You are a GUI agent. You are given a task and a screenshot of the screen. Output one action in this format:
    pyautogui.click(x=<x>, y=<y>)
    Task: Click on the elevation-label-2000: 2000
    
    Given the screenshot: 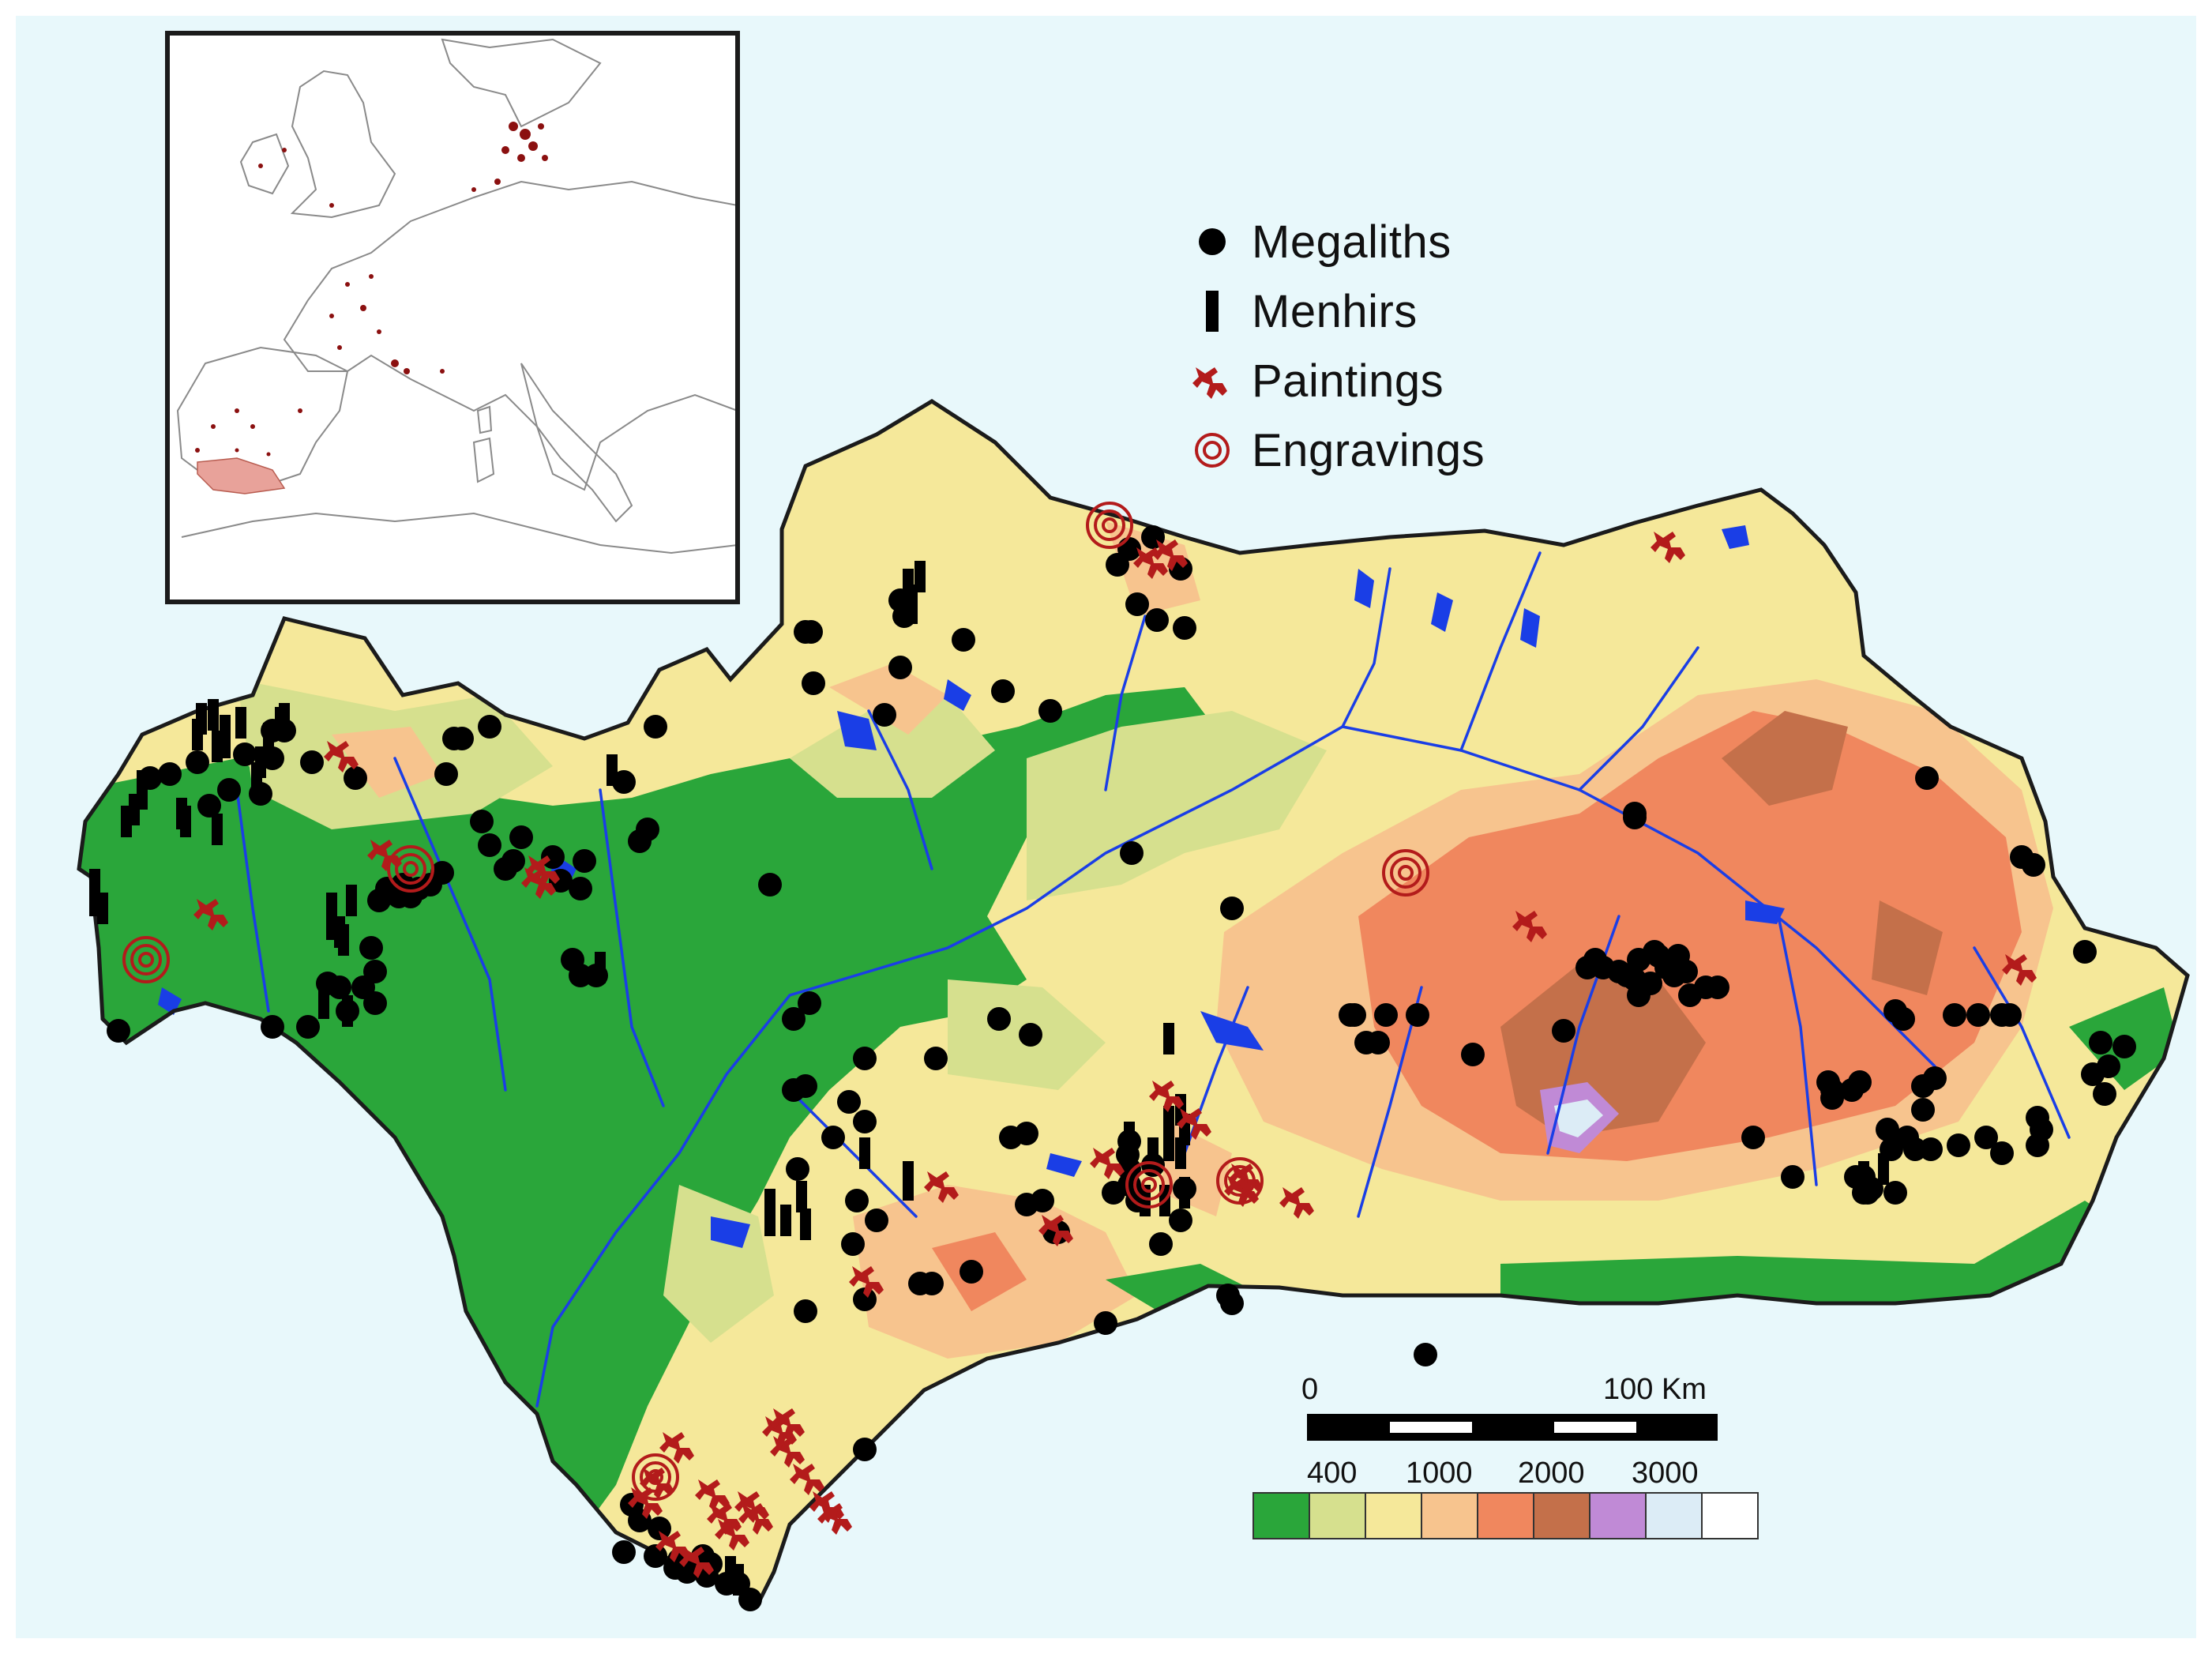 What is the action you would take?
    pyautogui.click(x=1551, y=1474)
    